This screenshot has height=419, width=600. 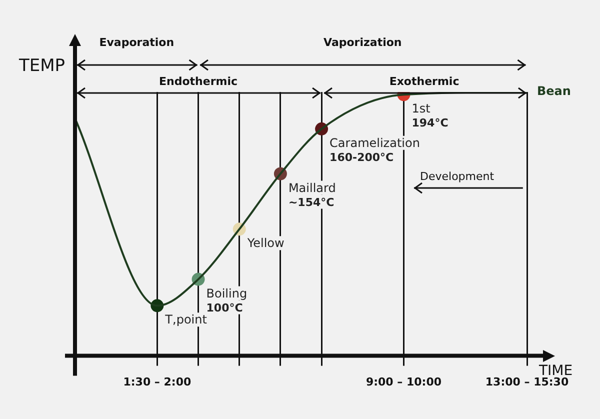 I want to click on annotation: Development, so click(x=457, y=176).